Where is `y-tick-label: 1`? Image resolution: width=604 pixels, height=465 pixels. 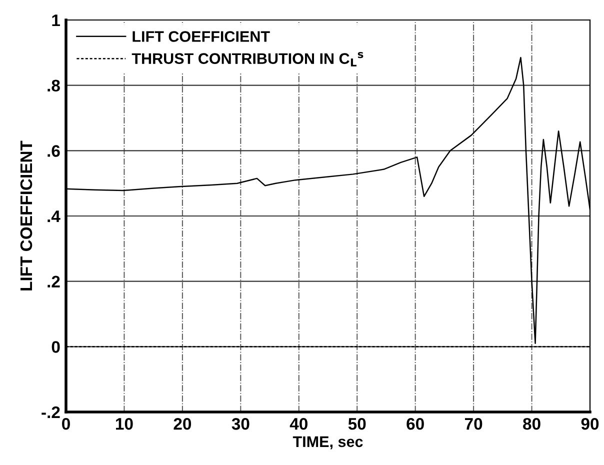 y-tick-label: 1 is located at coordinates (56, 20).